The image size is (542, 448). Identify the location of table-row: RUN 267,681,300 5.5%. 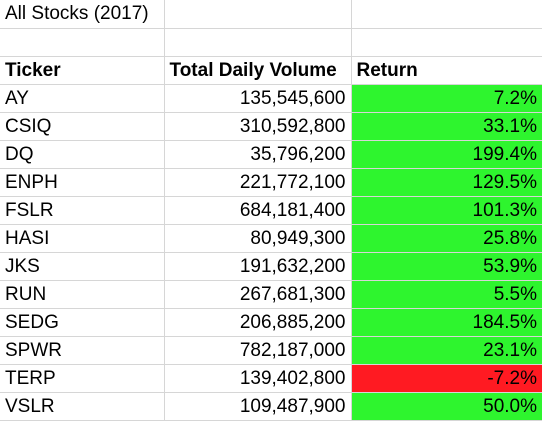
(271, 294).